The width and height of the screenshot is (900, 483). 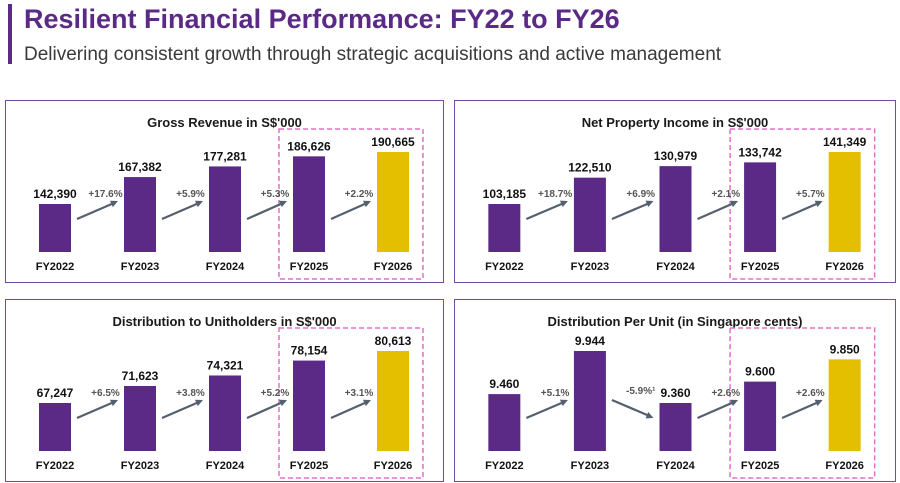 What do you see at coordinates (140, 376) in the screenshot?
I see `value-label: 71,623` at bounding box center [140, 376].